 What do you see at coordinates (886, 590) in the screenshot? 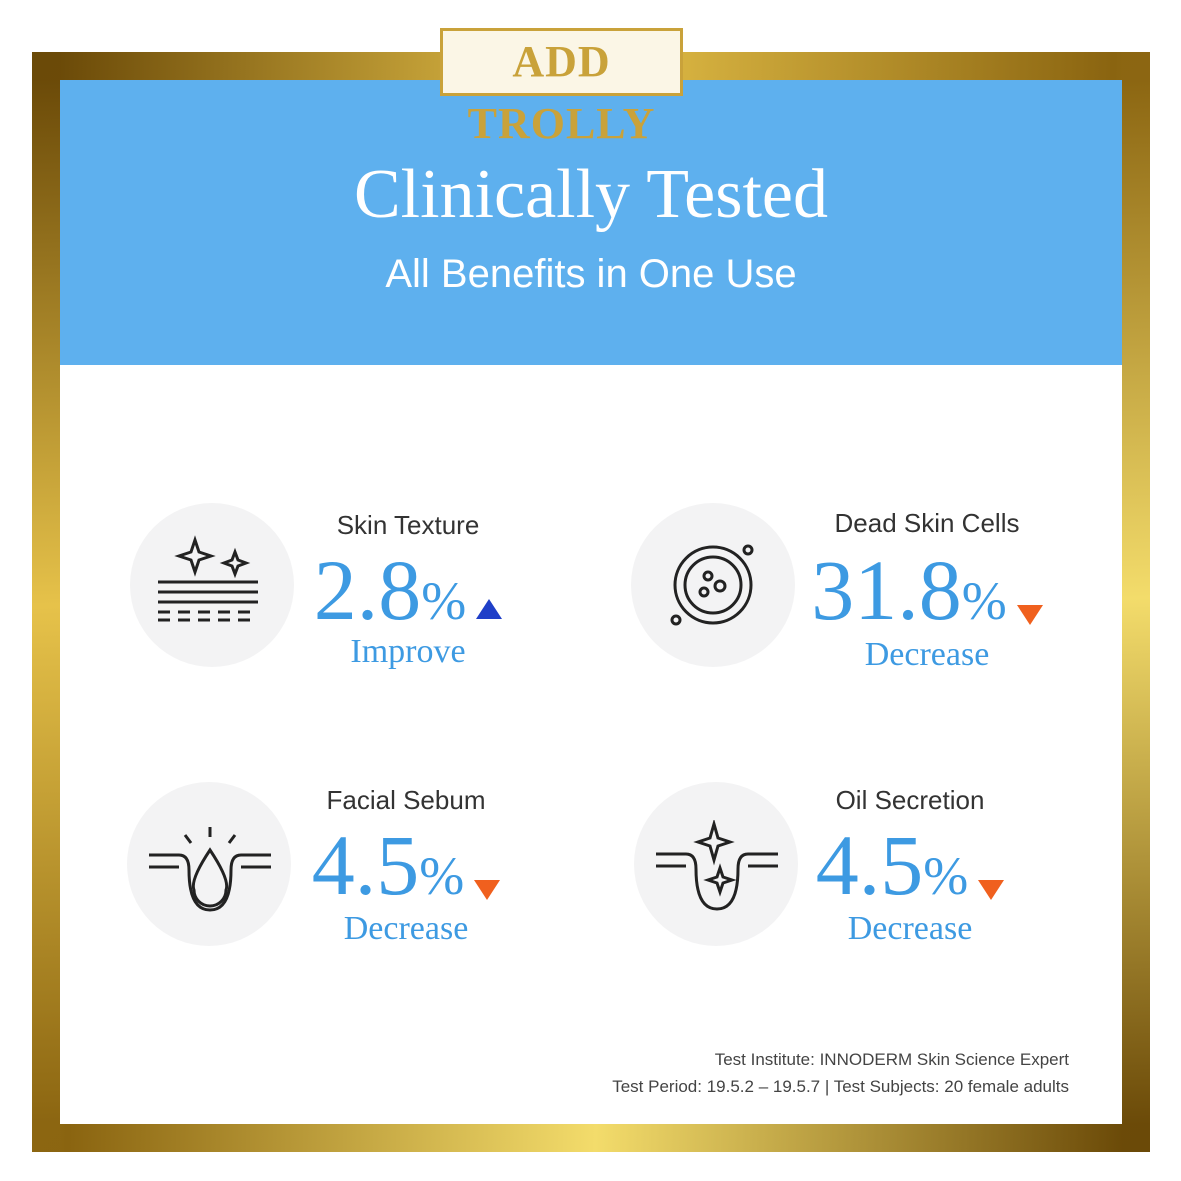
I see `item-value: 31.8` at bounding box center [886, 590].